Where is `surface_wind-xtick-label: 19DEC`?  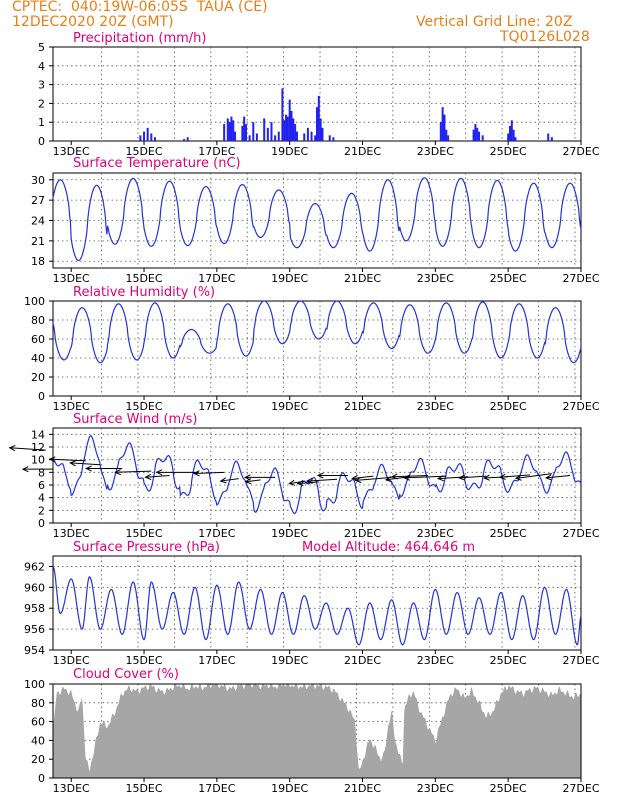 surface_wind-xtick-label: 19DEC is located at coordinates (289, 533).